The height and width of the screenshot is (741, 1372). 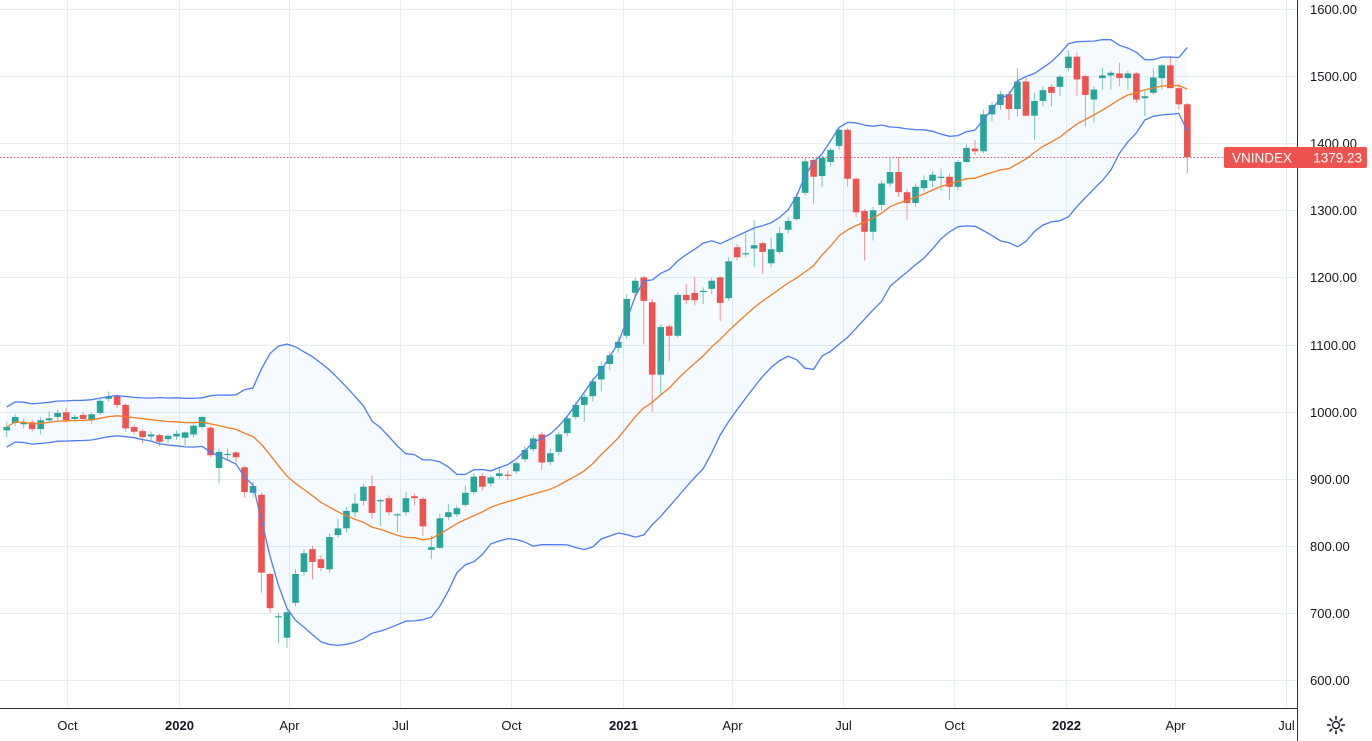 I want to click on time-tick-label: Apr, so click(x=1175, y=725).